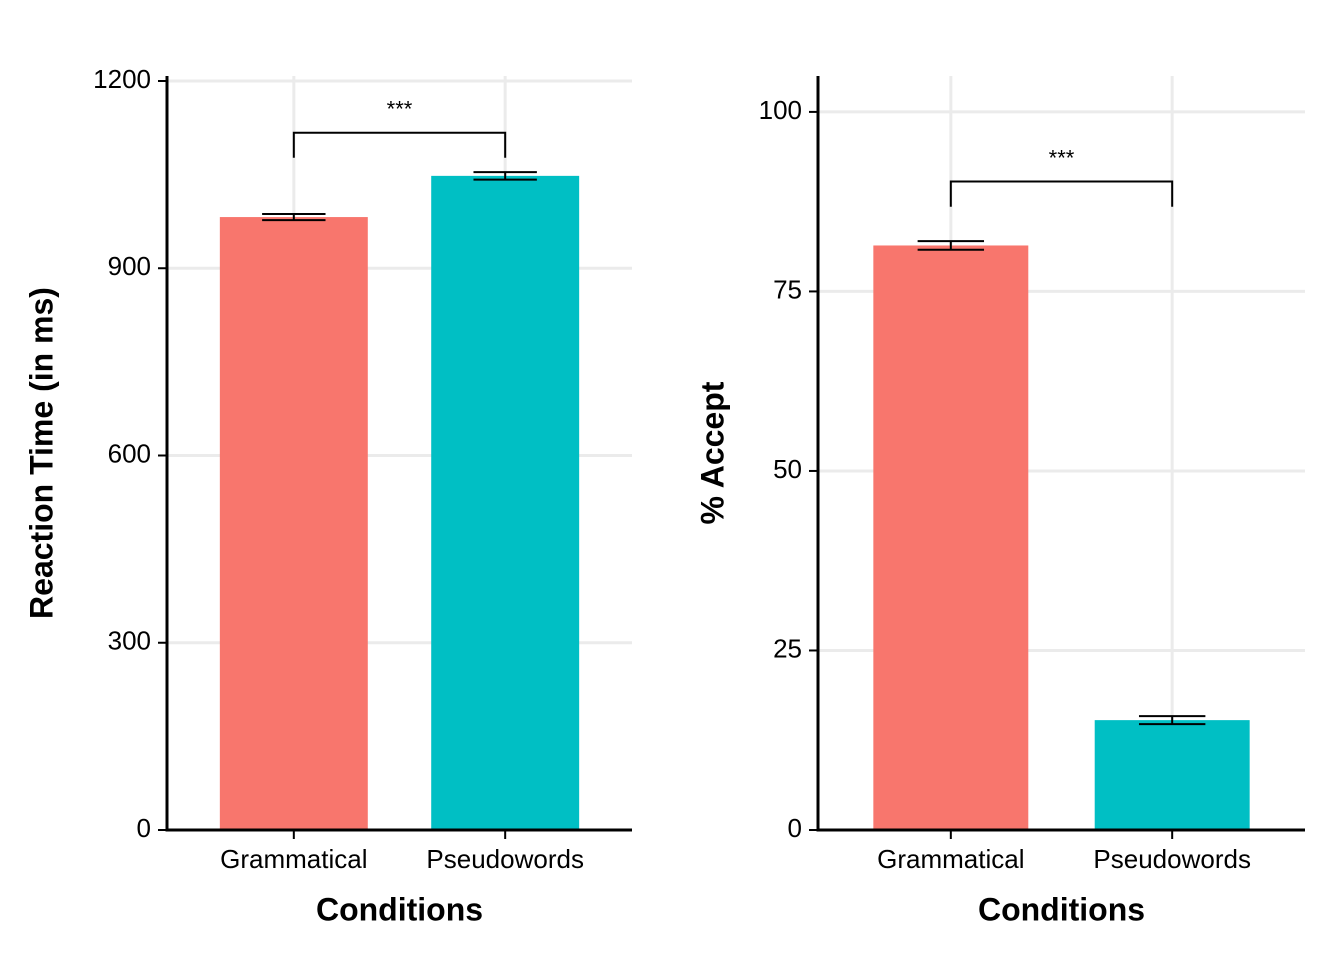  What do you see at coordinates (41, 453) in the screenshot?
I see `y-axis-title: Reaction Time (in ms)` at bounding box center [41, 453].